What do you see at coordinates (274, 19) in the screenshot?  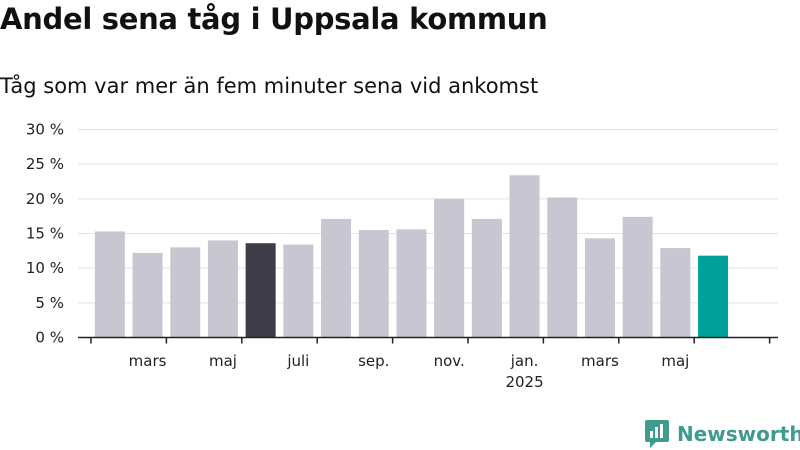 I see `chart-title: Andel sena tåg i Uppsala kommun` at bounding box center [274, 19].